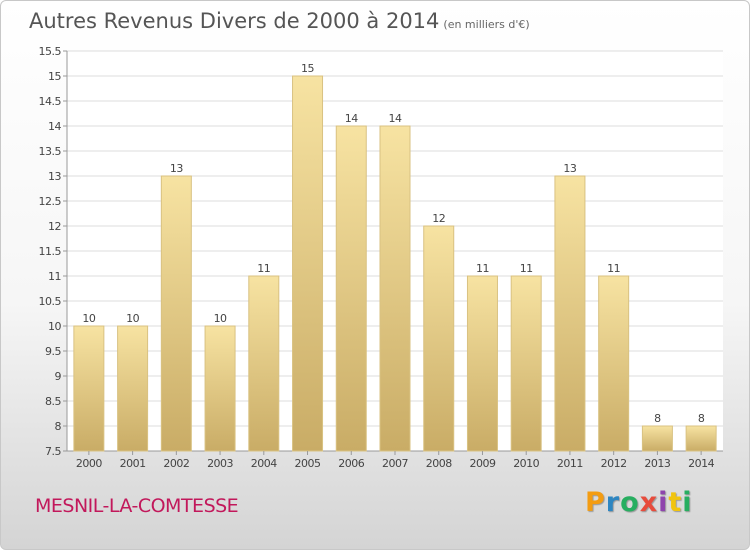 This screenshot has height=550, width=750. What do you see at coordinates (54, 276) in the screenshot?
I see `y-tick-label: 11` at bounding box center [54, 276].